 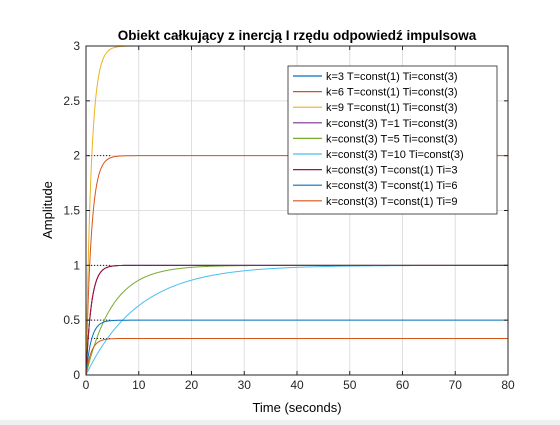 I want to click on y-tick-label: 0, so click(x=76, y=375).